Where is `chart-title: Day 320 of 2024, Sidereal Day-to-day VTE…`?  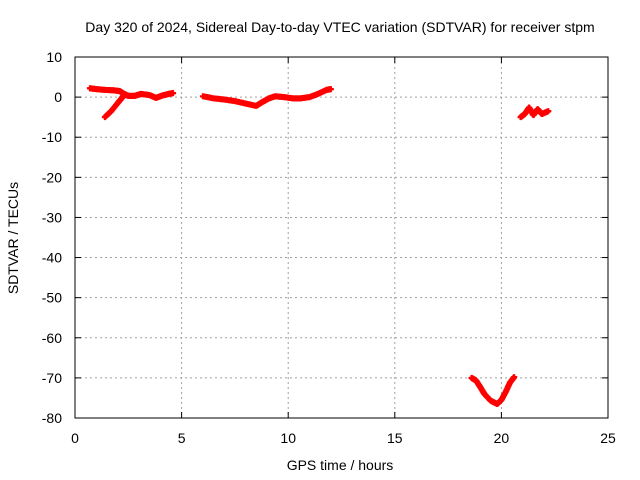
chart-title: Day 320 of 2024, Sidereal Day-to-day VTE… is located at coordinates (339, 27).